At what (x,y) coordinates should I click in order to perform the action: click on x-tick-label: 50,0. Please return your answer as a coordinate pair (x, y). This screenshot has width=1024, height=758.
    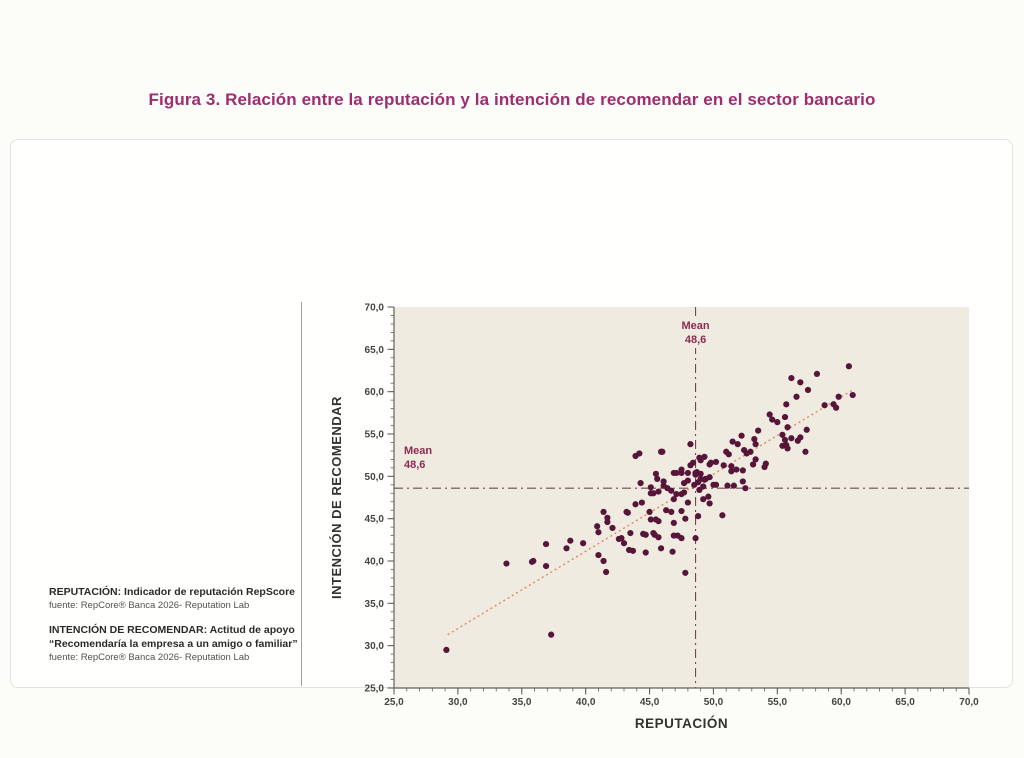
    Looking at the image, I should click on (714, 702).